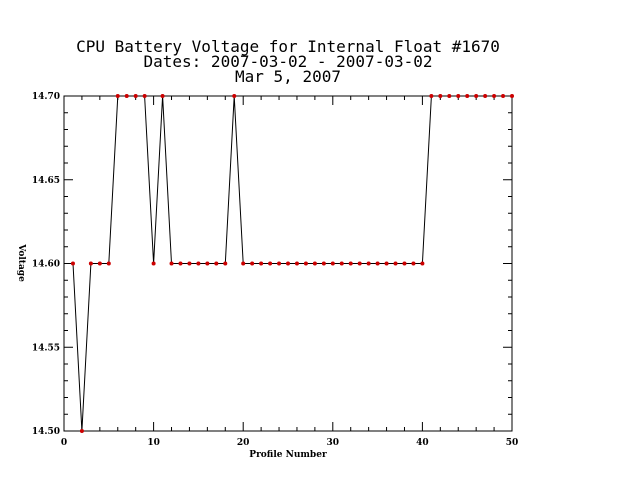 The width and height of the screenshot is (640, 480). Describe the element at coordinates (46, 97) in the screenshot. I see `y-tick-label: 14.70` at that location.